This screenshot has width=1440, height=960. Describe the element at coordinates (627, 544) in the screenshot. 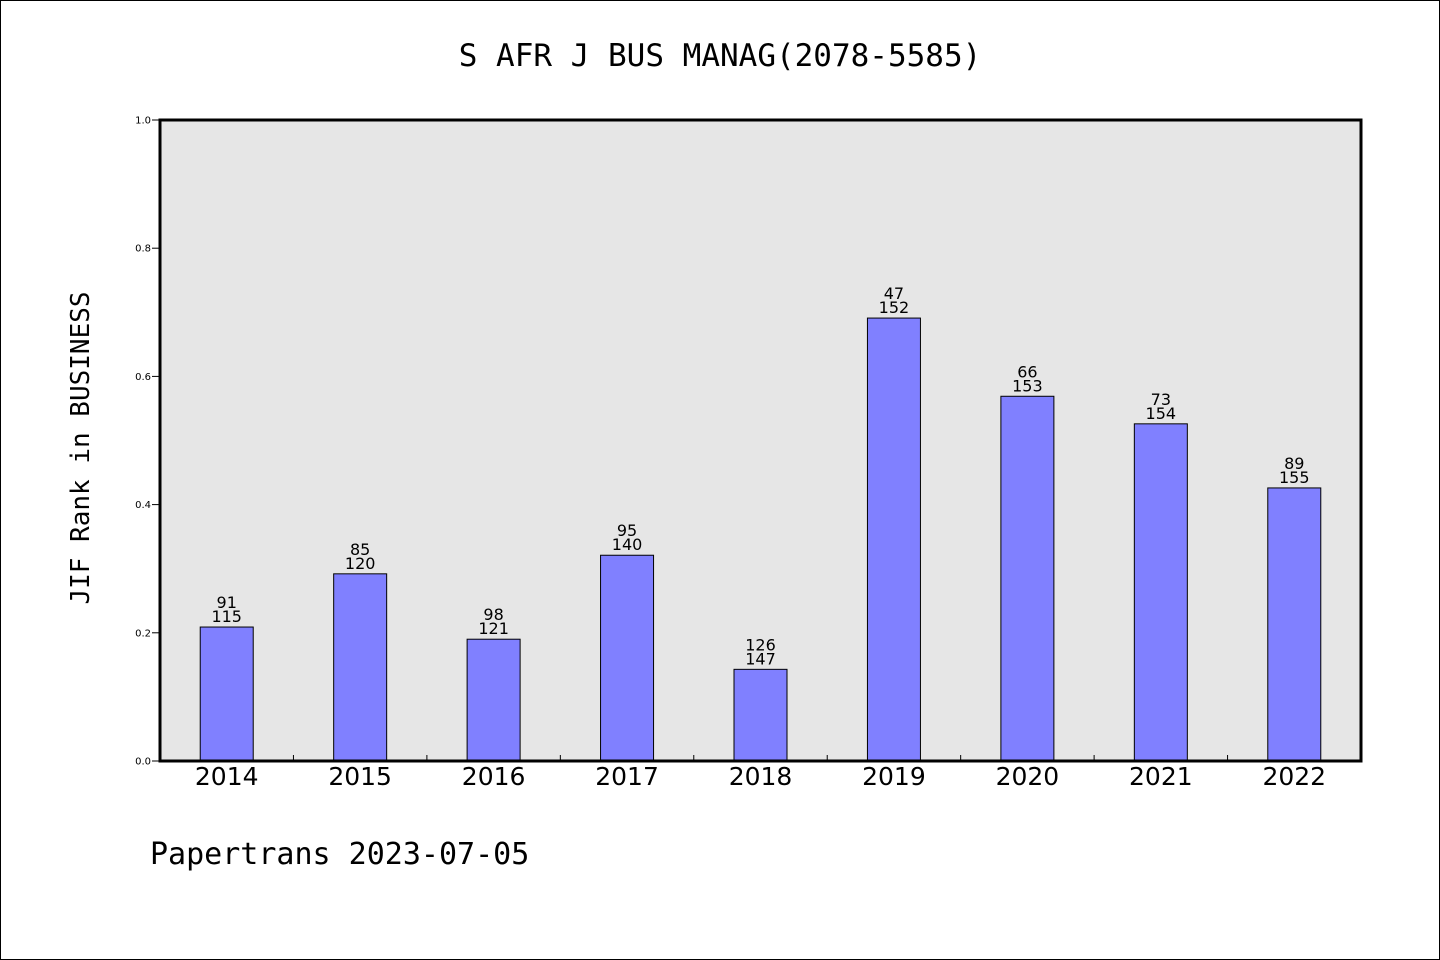

I see `data-label-total-2017: 140` at that location.